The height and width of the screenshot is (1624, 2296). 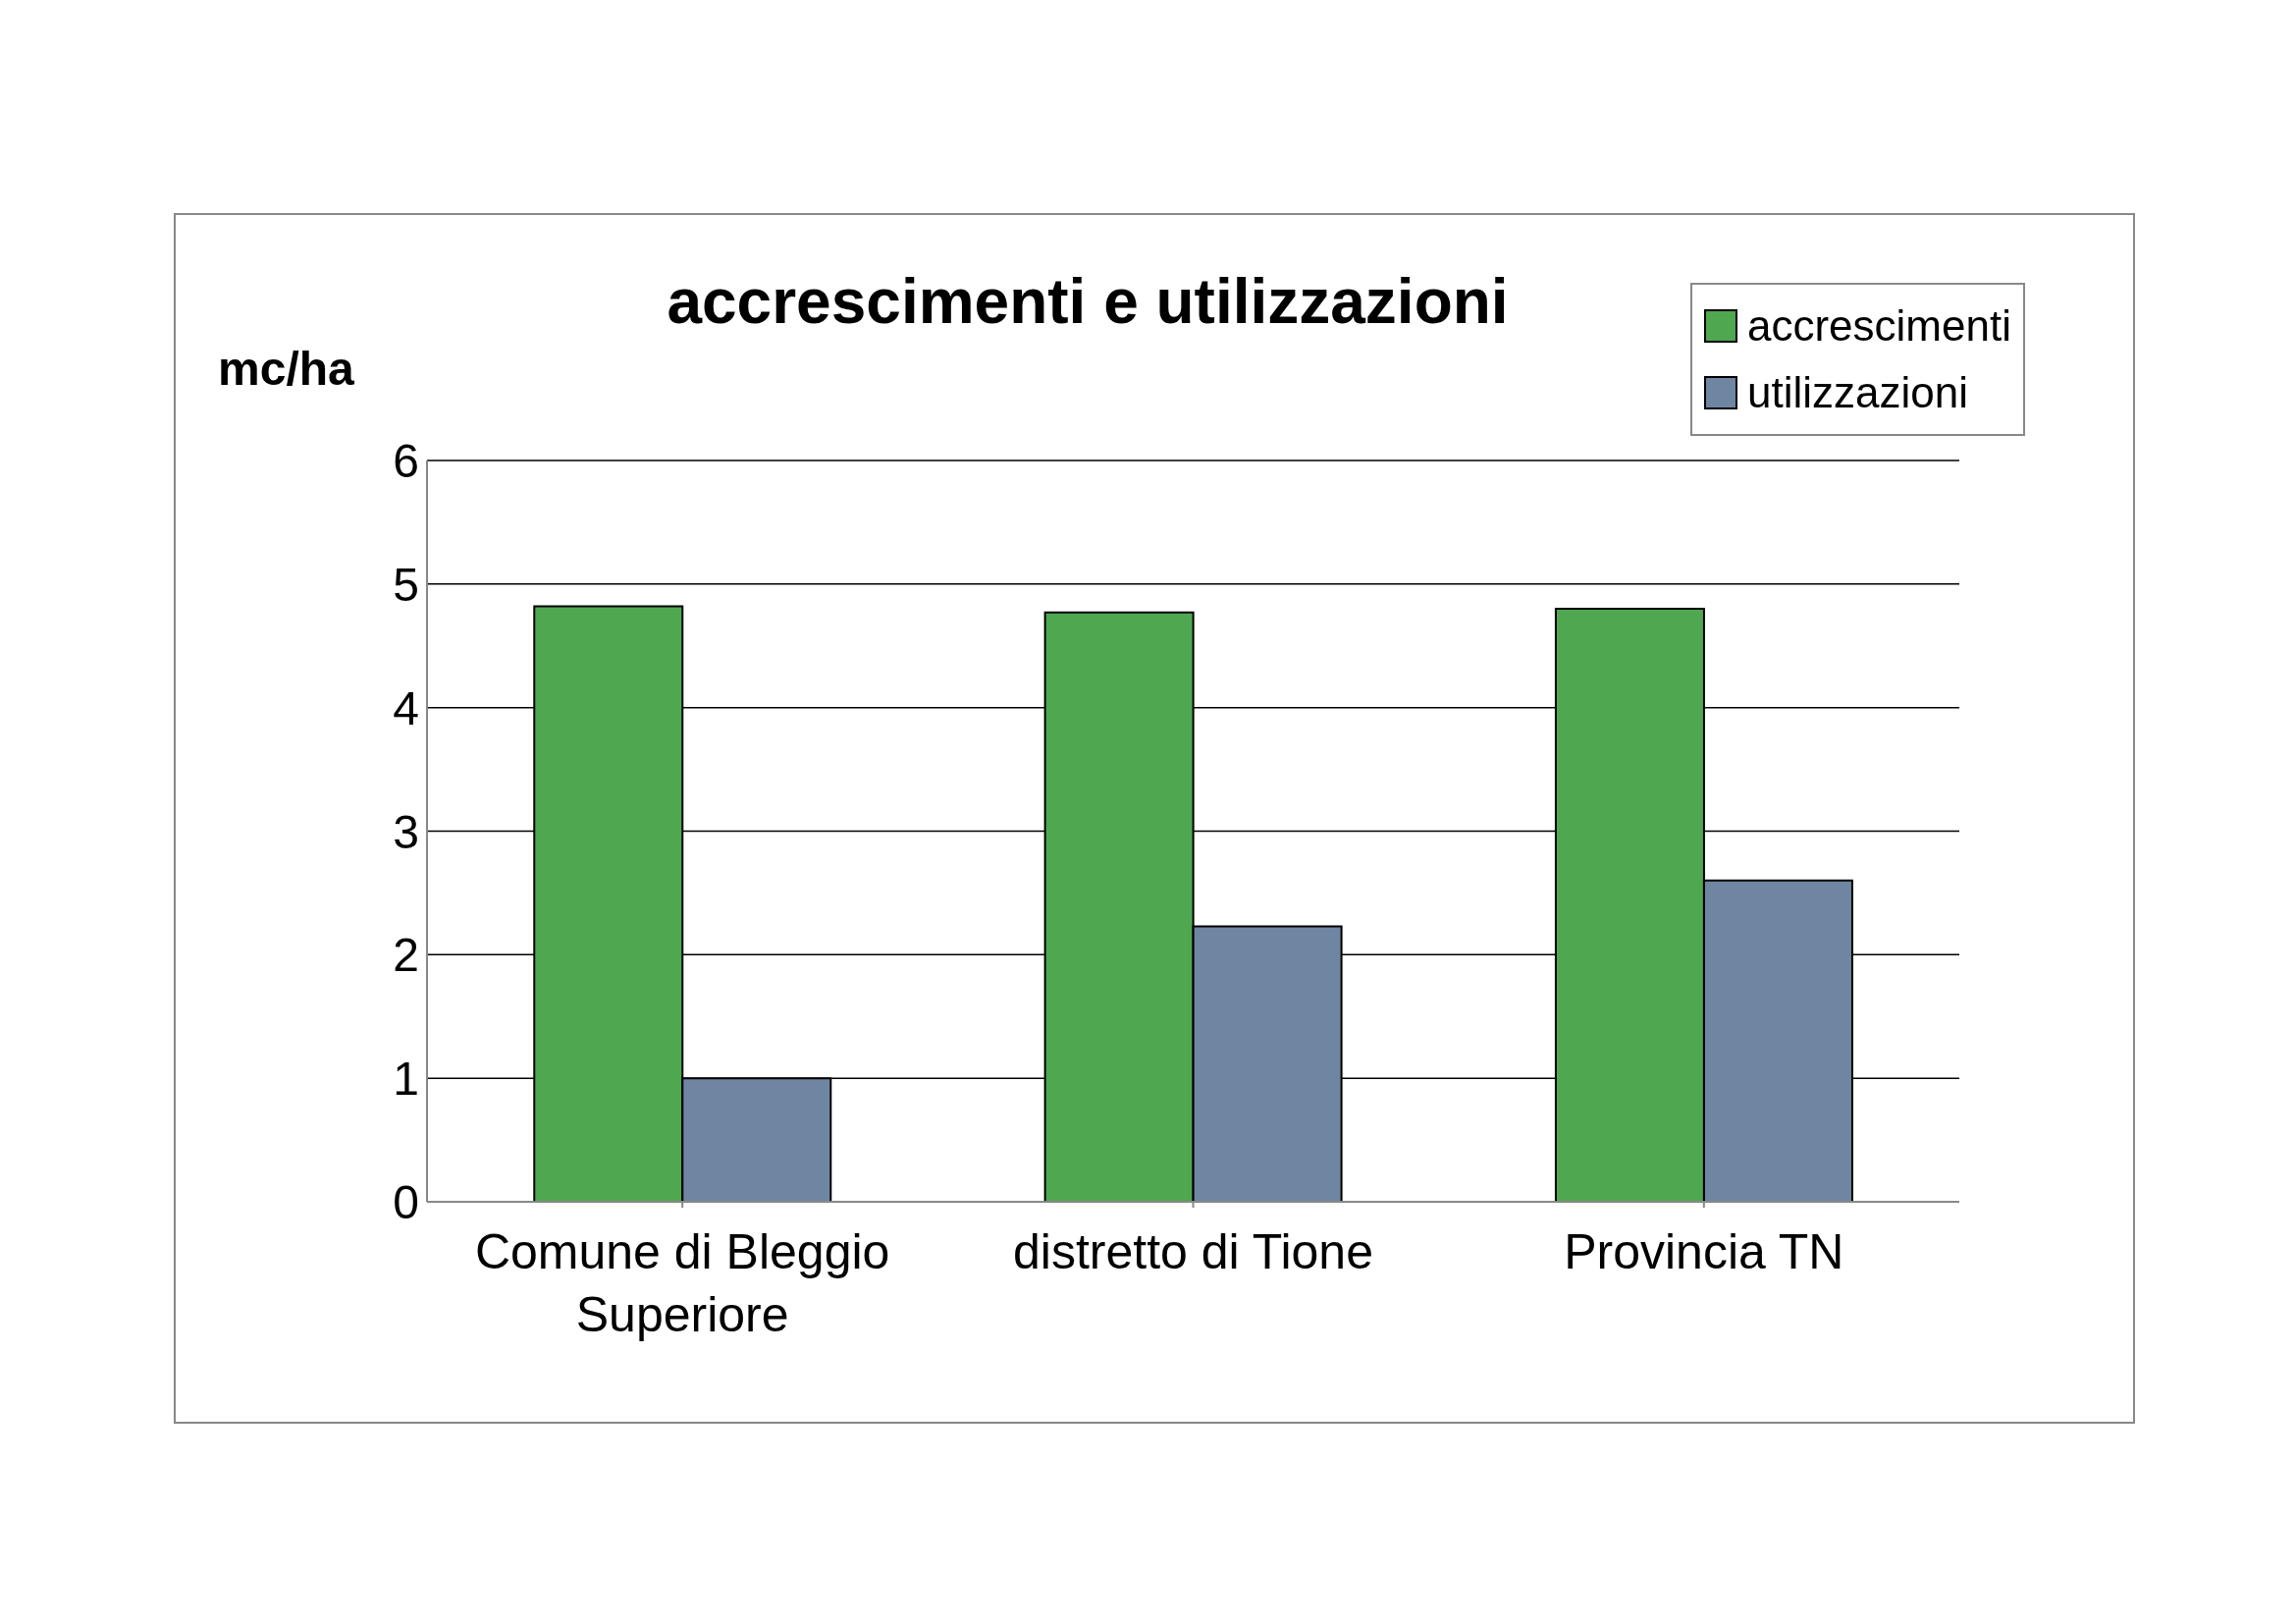 I want to click on legend-label: accrescimenti, so click(x=1879, y=326).